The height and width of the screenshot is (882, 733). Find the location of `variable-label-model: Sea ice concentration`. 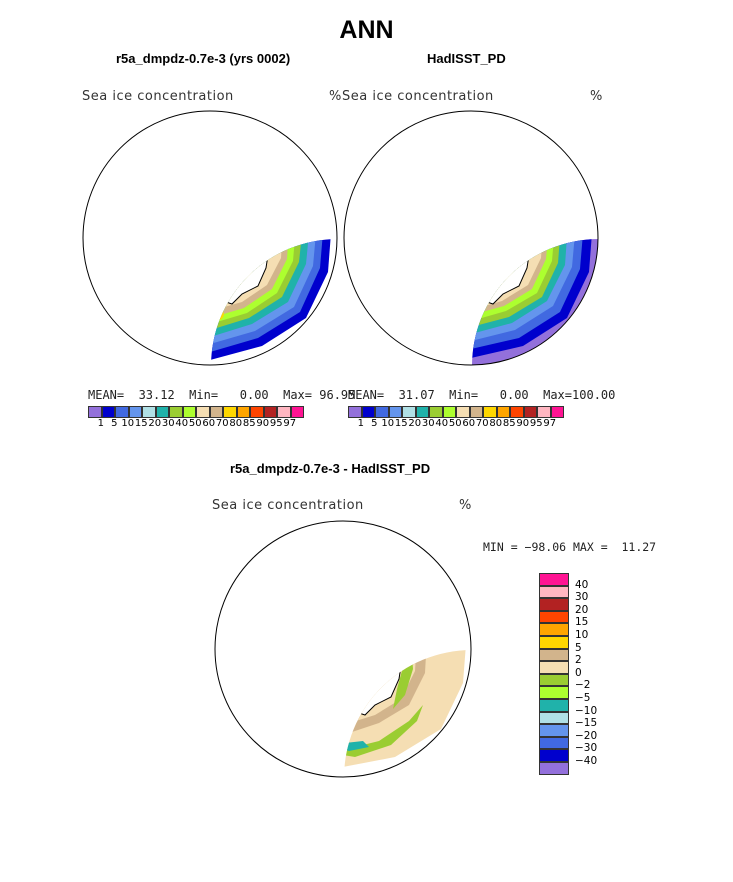

variable-label-model: Sea ice concentration is located at coordinates (158, 96).